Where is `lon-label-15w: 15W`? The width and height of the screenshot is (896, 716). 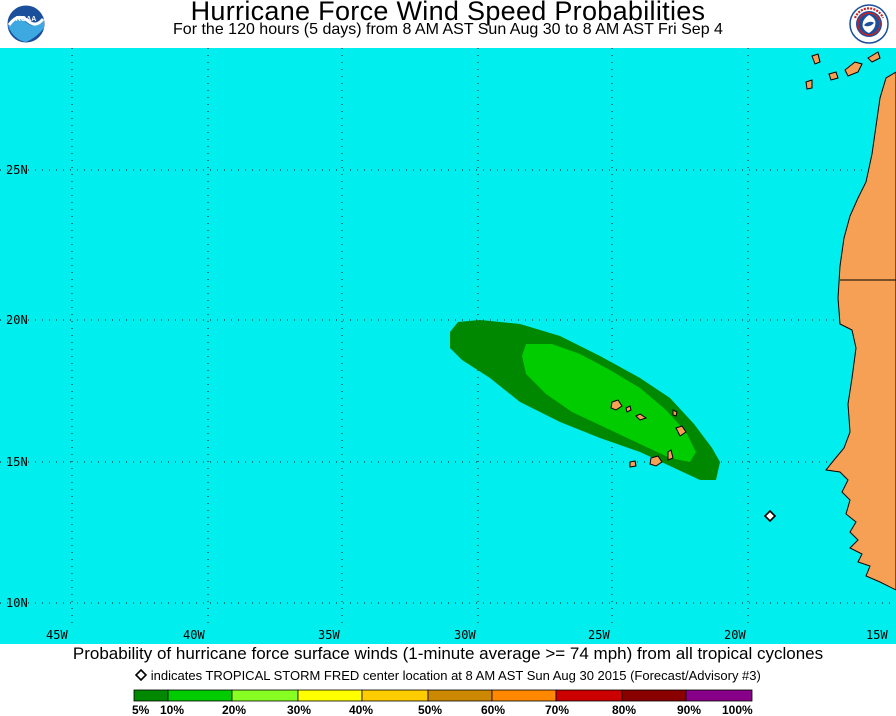 lon-label-15w: 15W is located at coordinates (877, 635).